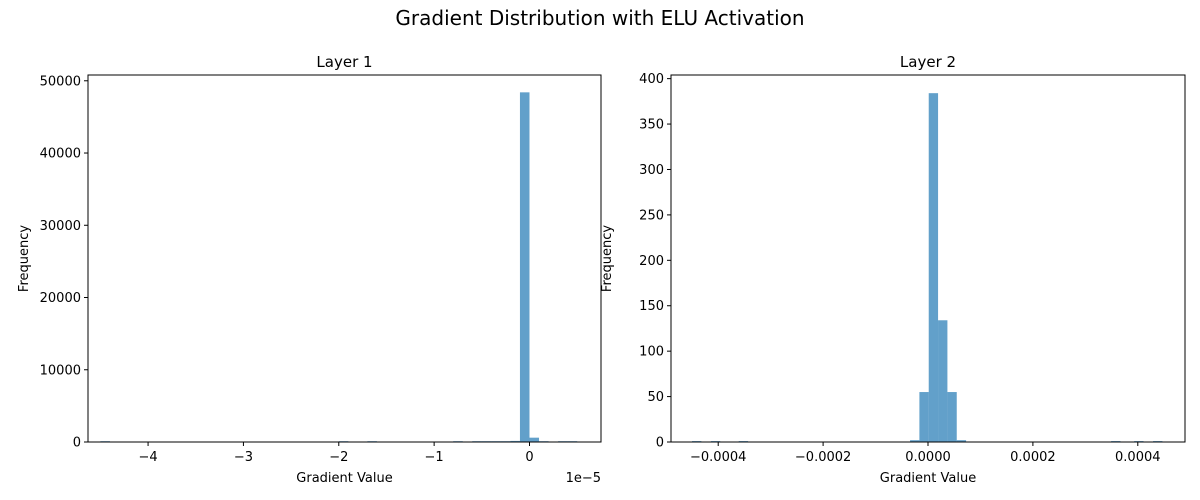 The width and height of the screenshot is (1200, 500). Describe the element at coordinates (344, 62) in the screenshot. I see `chart-title: Layer 1` at that location.